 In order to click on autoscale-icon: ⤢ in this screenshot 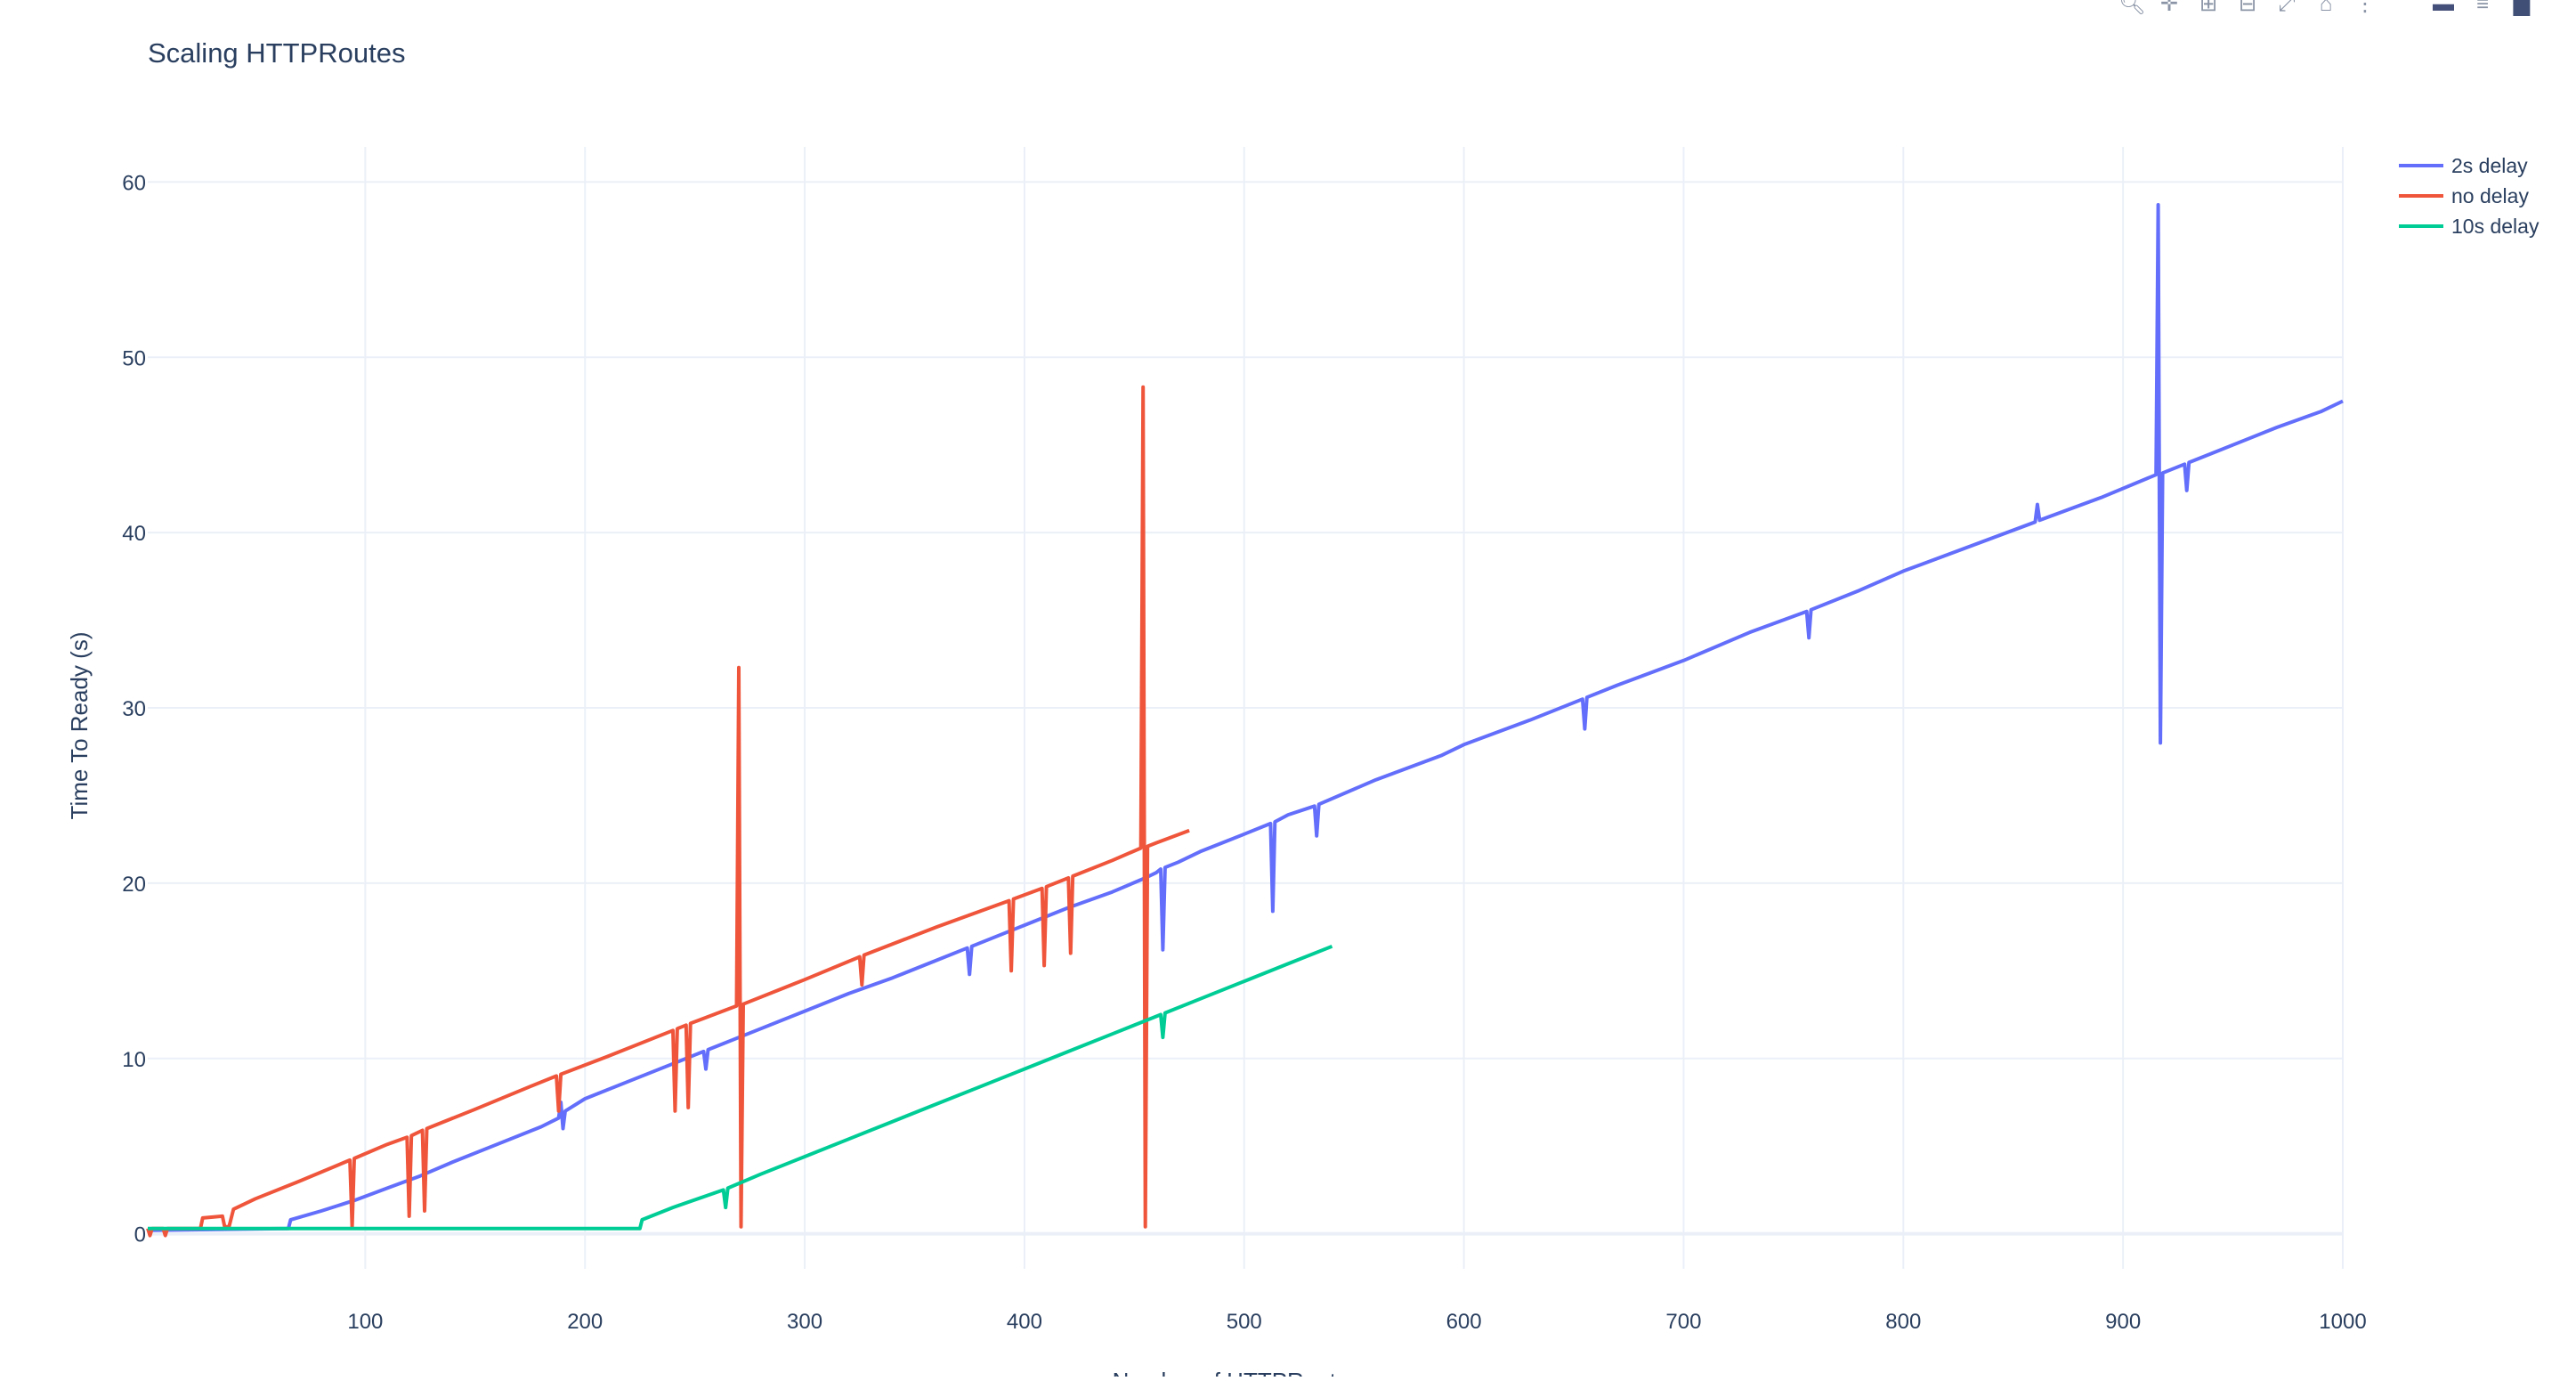, I will do `click(2287, 8)`.